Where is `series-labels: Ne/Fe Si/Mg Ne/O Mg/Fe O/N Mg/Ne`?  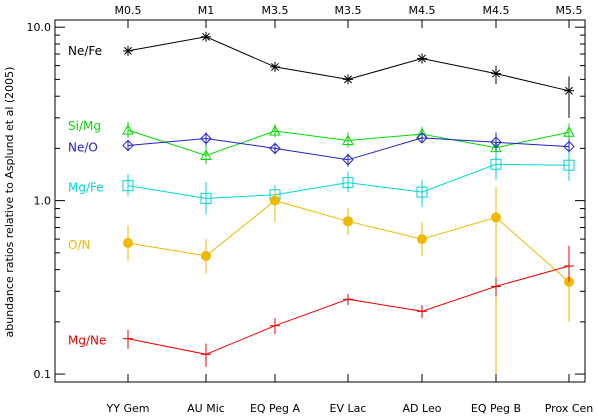
series-labels: Ne/Fe Si/Mg Ne/O Mg/Fe O/N Mg/Ne is located at coordinates (87, 196).